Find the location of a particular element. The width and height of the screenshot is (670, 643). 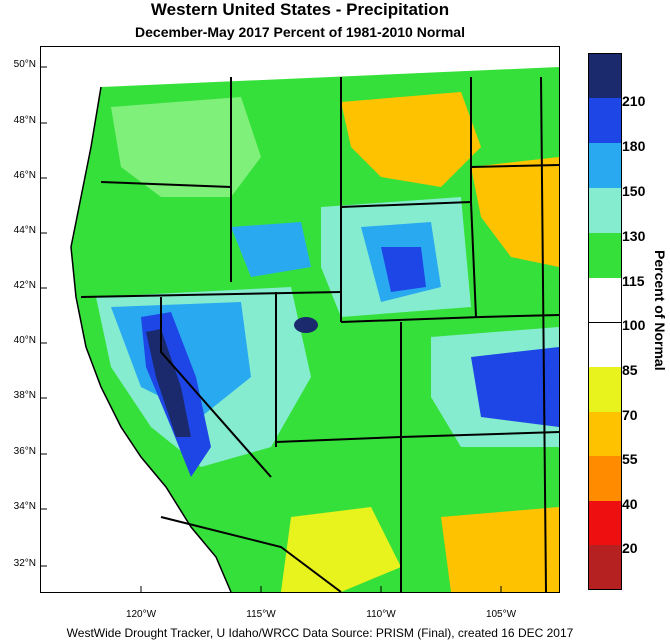

lat-label-36: 36°N is located at coordinates (24, 451).